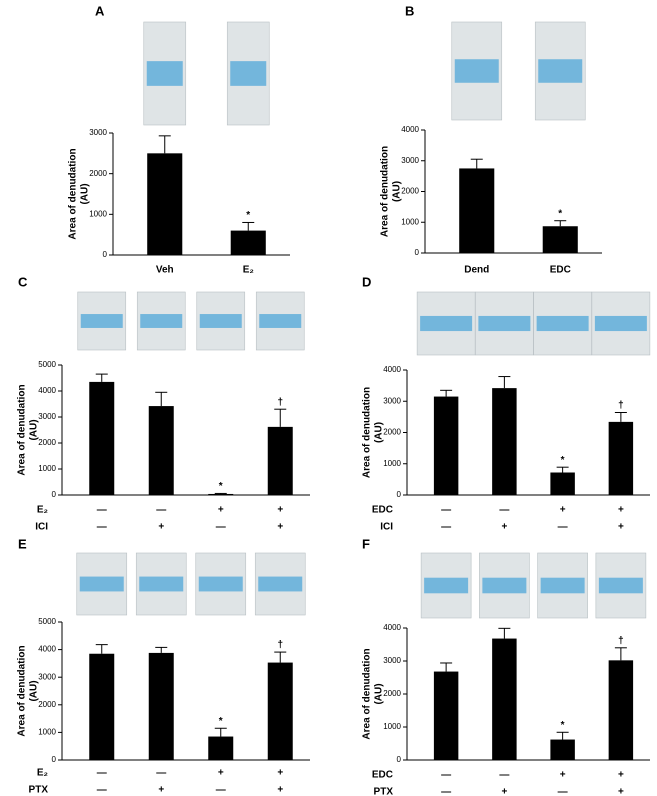  I want to click on y-axis-label: Area of denudation, so click(367, 432).